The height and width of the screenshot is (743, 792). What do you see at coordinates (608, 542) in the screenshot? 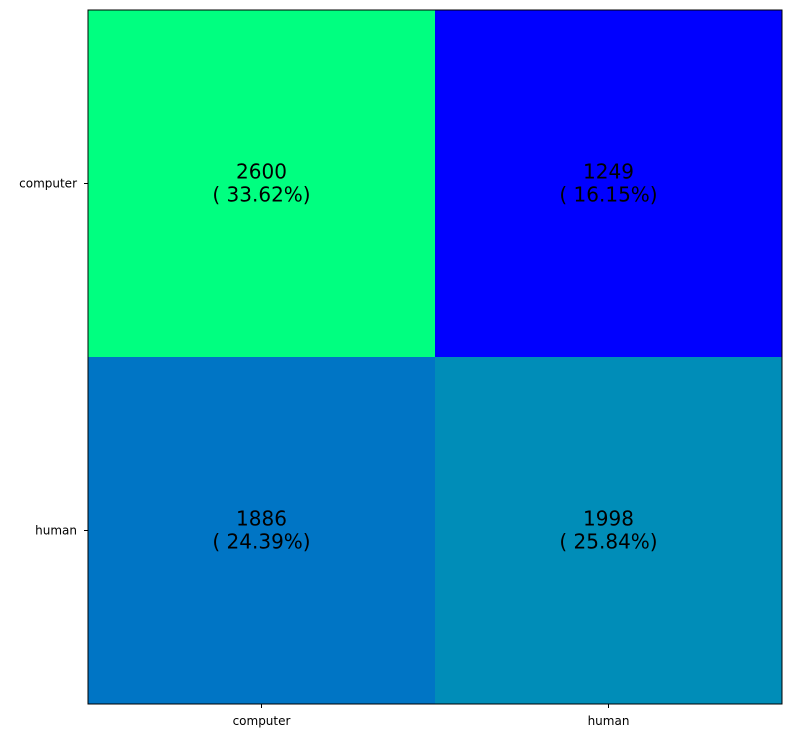
I see `cell-percent-label: ( 25.84%)` at bounding box center [608, 542].